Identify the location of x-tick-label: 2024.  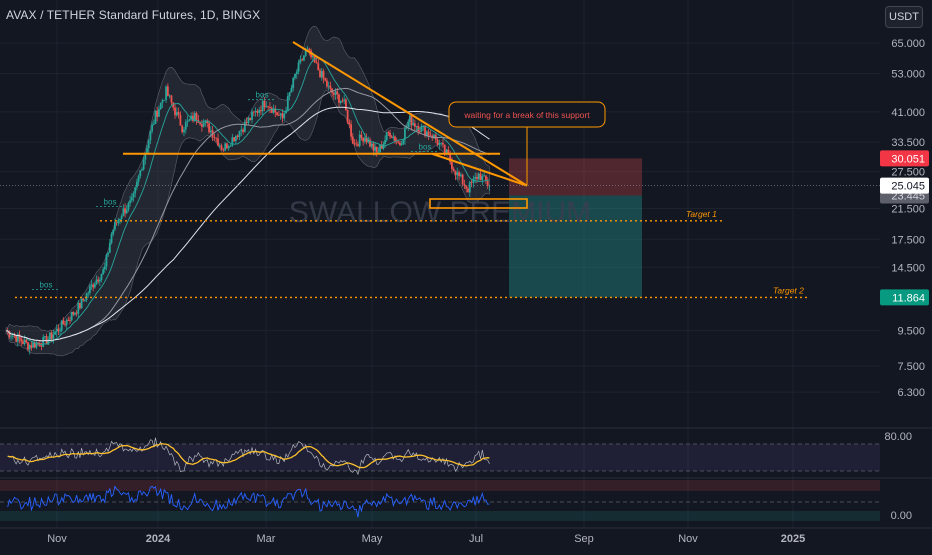
(158, 539).